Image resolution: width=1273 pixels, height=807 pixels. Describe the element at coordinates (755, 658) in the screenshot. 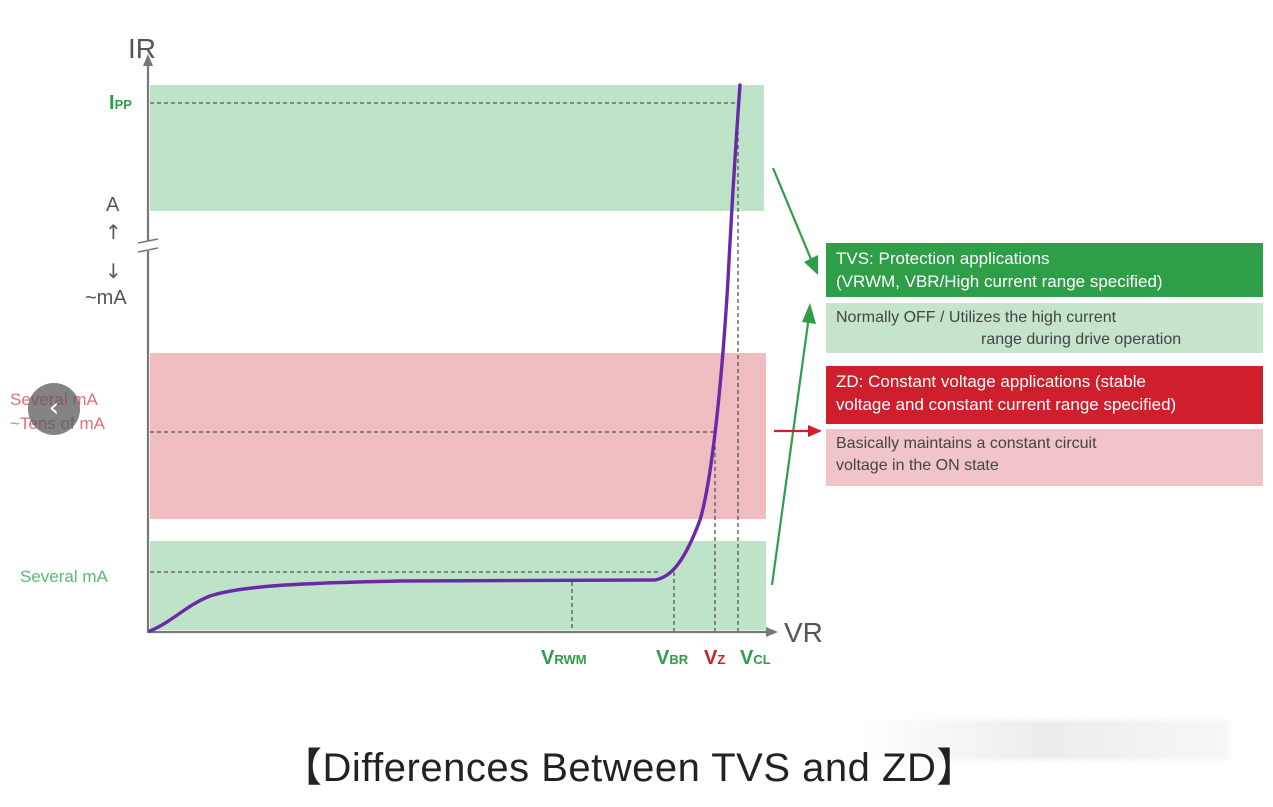

I see `vcl-label: VCL` at that location.